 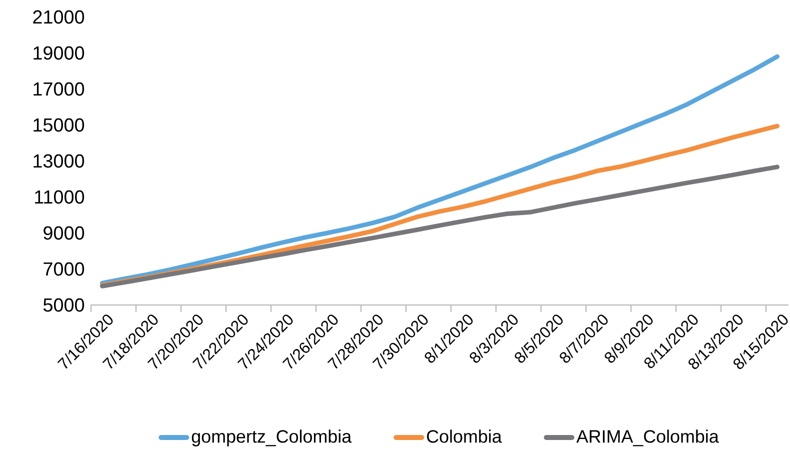 I want to click on y-tick-label: 9000, so click(x=64, y=233).